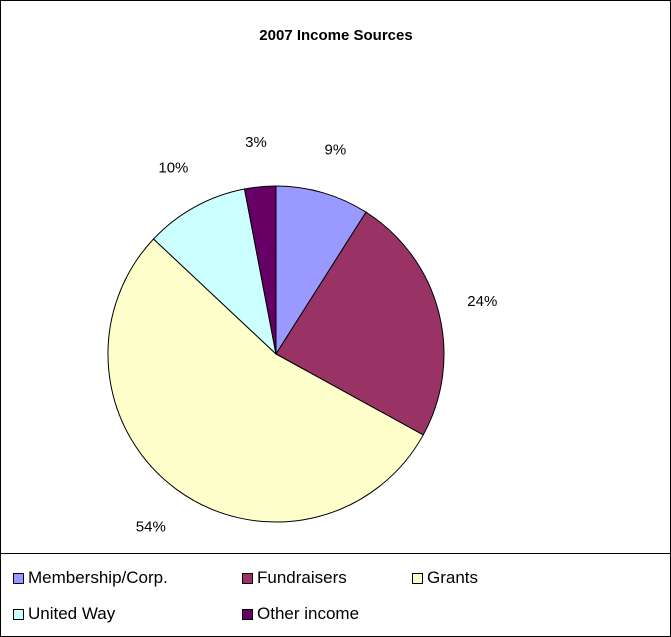 Image resolution: width=671 pixels, height=637 pixels. I want to click on data-label-other-income: 3%, so click(256, 142).